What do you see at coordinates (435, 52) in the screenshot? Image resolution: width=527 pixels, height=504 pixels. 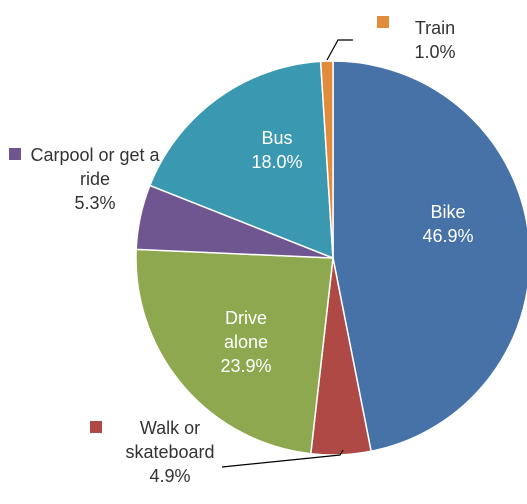 I see `value-label: 1.0%` at bounding box center [435, 52].